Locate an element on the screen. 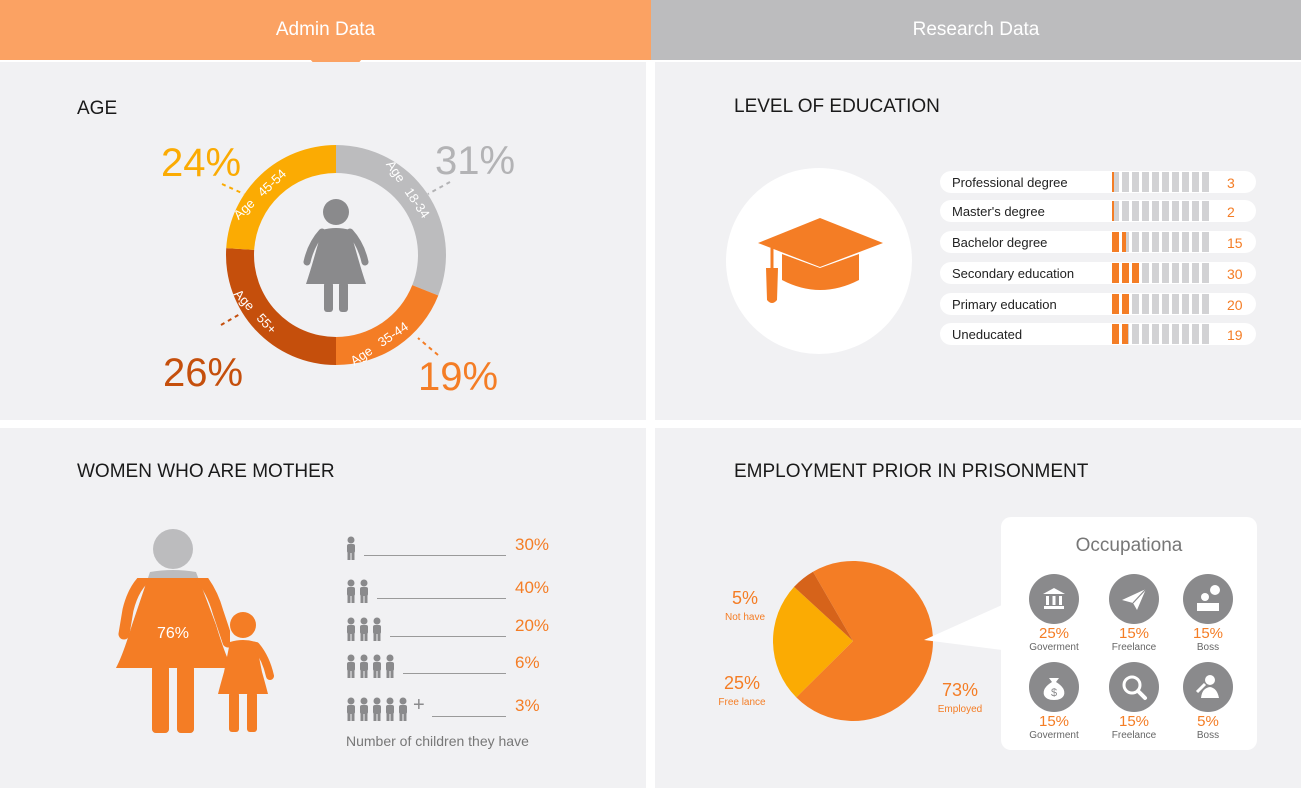  age-percentage: 24% is located at coordinates (201, 163).